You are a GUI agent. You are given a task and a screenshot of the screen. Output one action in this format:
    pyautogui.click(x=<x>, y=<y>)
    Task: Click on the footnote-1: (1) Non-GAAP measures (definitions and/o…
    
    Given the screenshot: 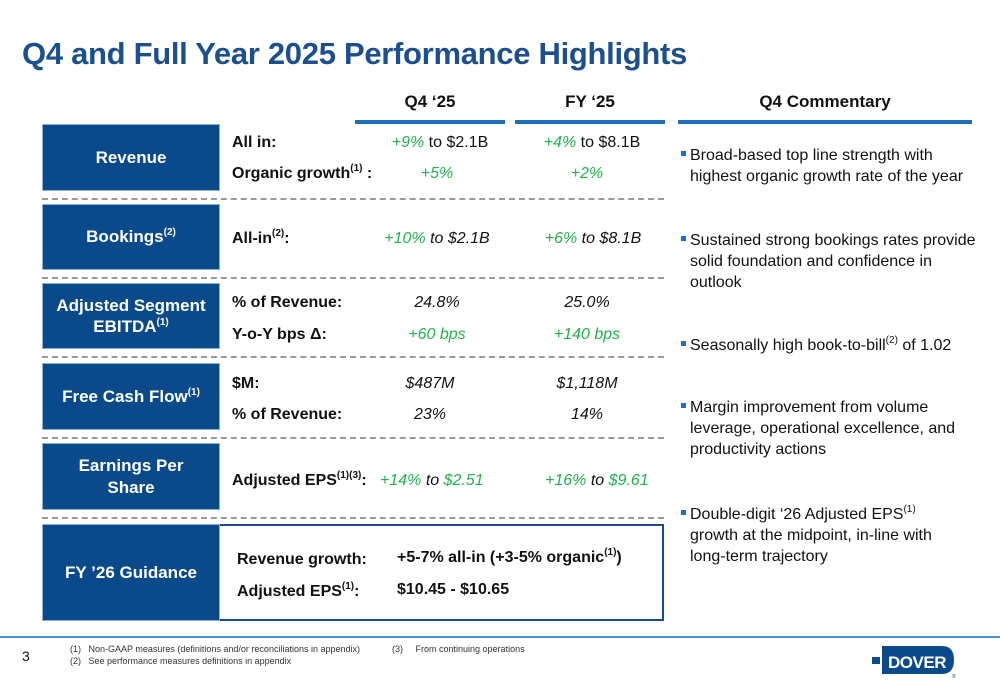 What is the action you would take?
    pyautogui.click(x=215, y=649)
    